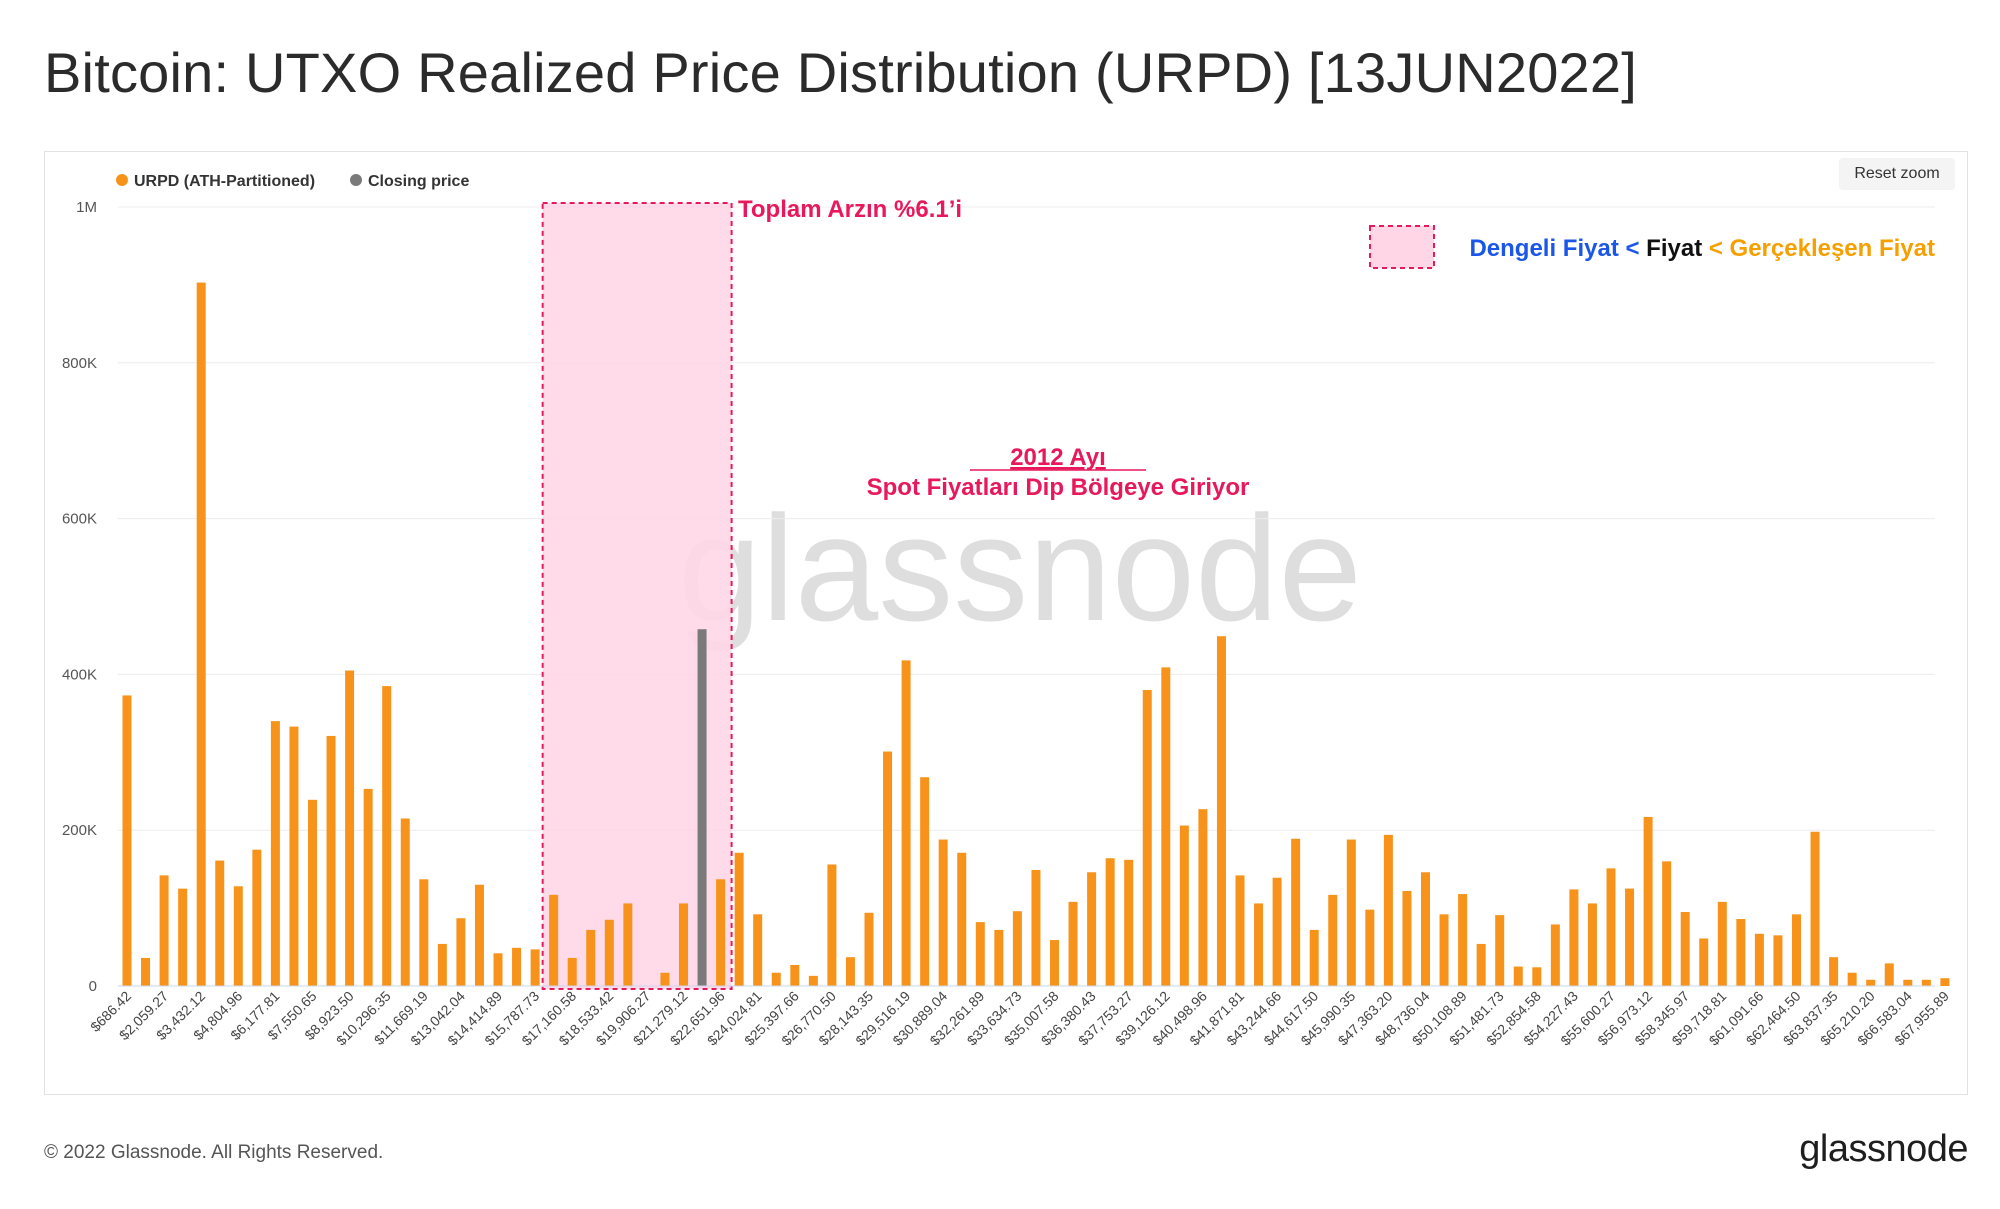  What do you see at coordinates (418, 181) in the screenshot?
I see `legend-closing-label: Closing price` at bounding box center [418, 181].